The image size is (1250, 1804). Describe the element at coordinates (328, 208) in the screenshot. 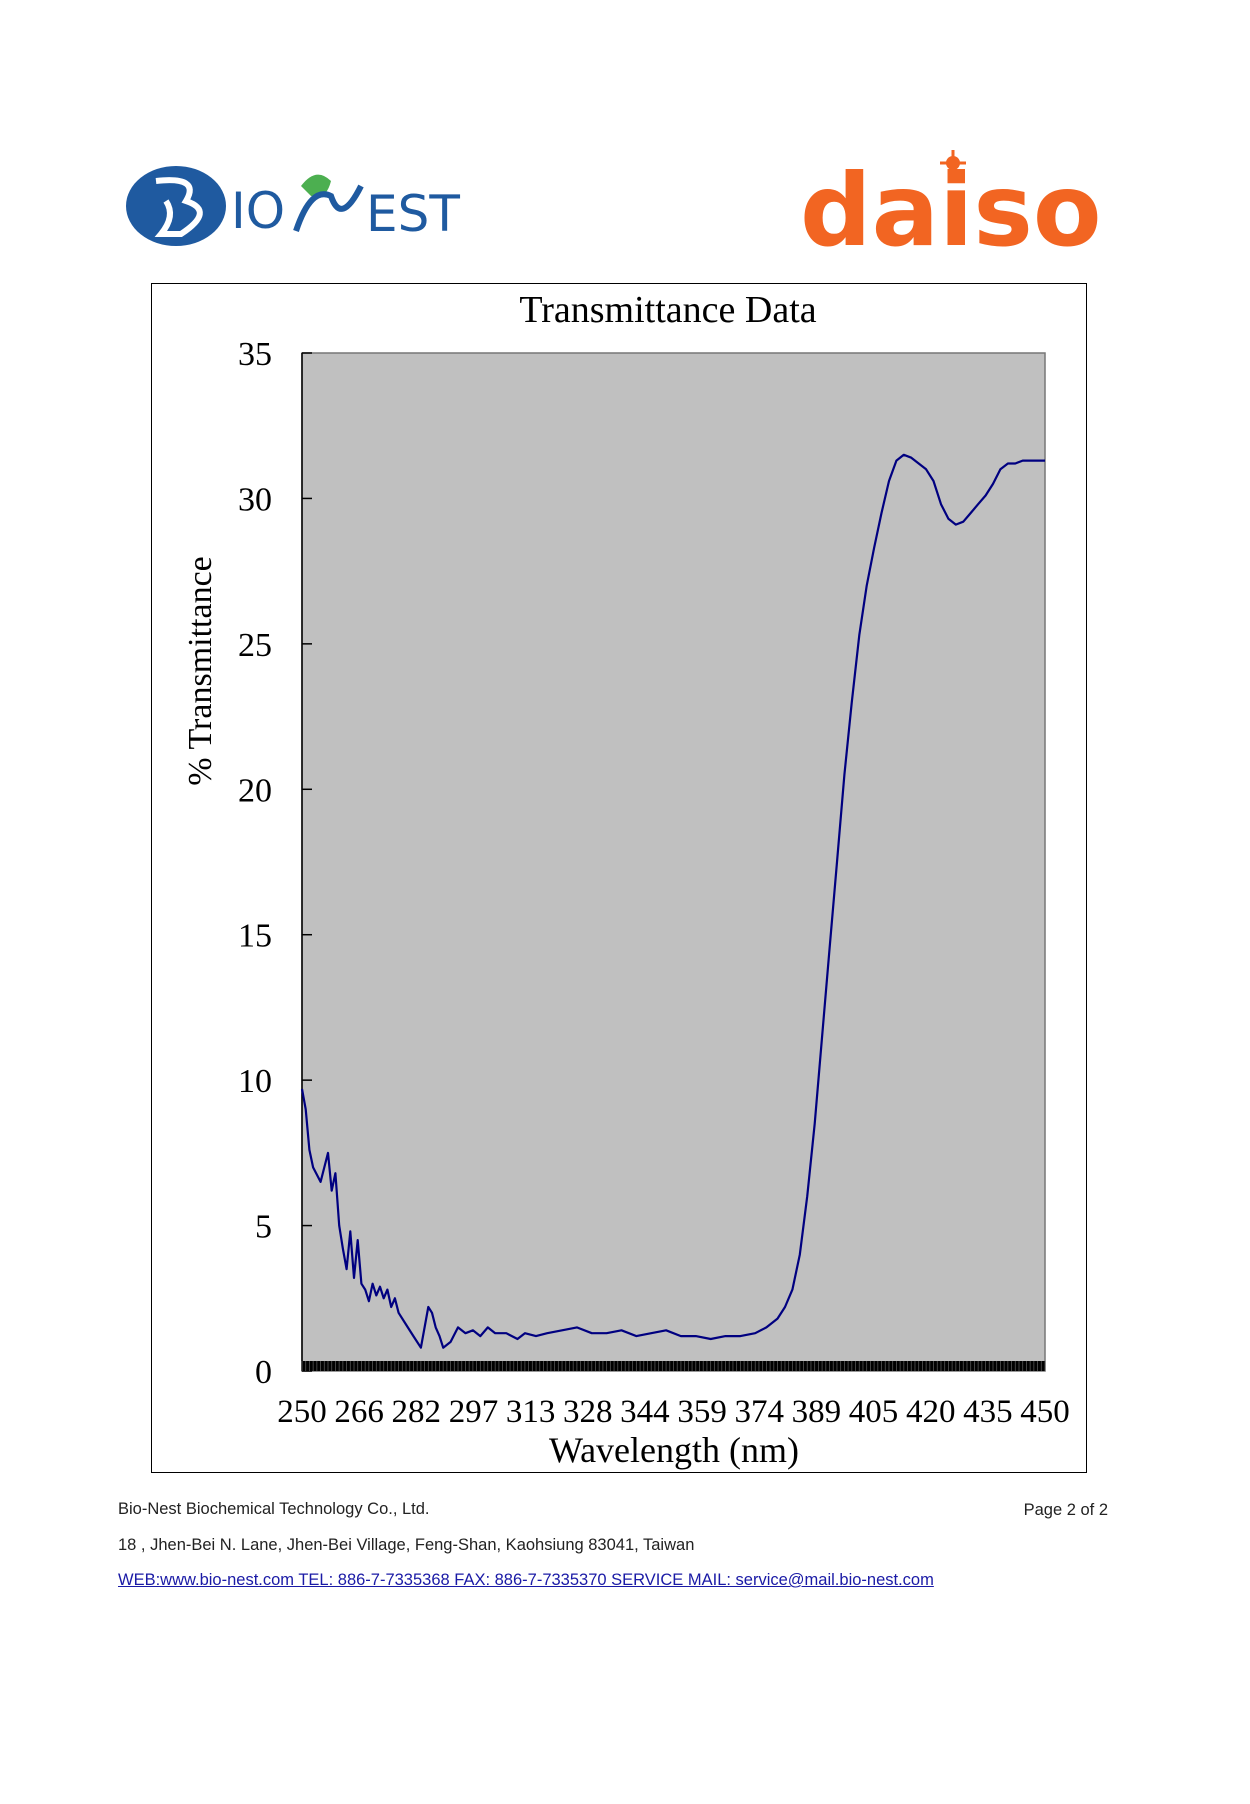

I see `bionest-logo-n-glyph` at that location.